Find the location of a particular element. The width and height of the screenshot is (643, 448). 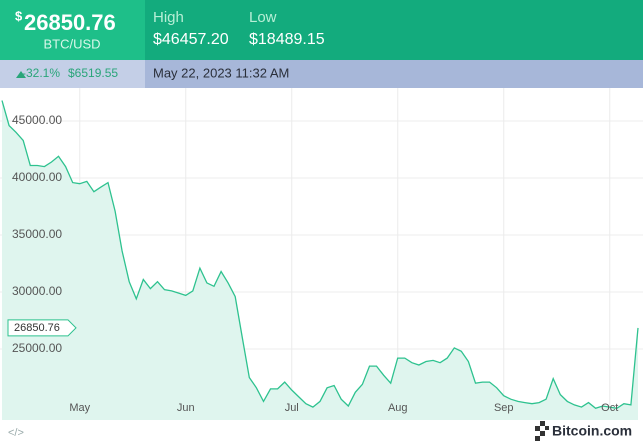

change-arrow is located at coordinates (21, 74).